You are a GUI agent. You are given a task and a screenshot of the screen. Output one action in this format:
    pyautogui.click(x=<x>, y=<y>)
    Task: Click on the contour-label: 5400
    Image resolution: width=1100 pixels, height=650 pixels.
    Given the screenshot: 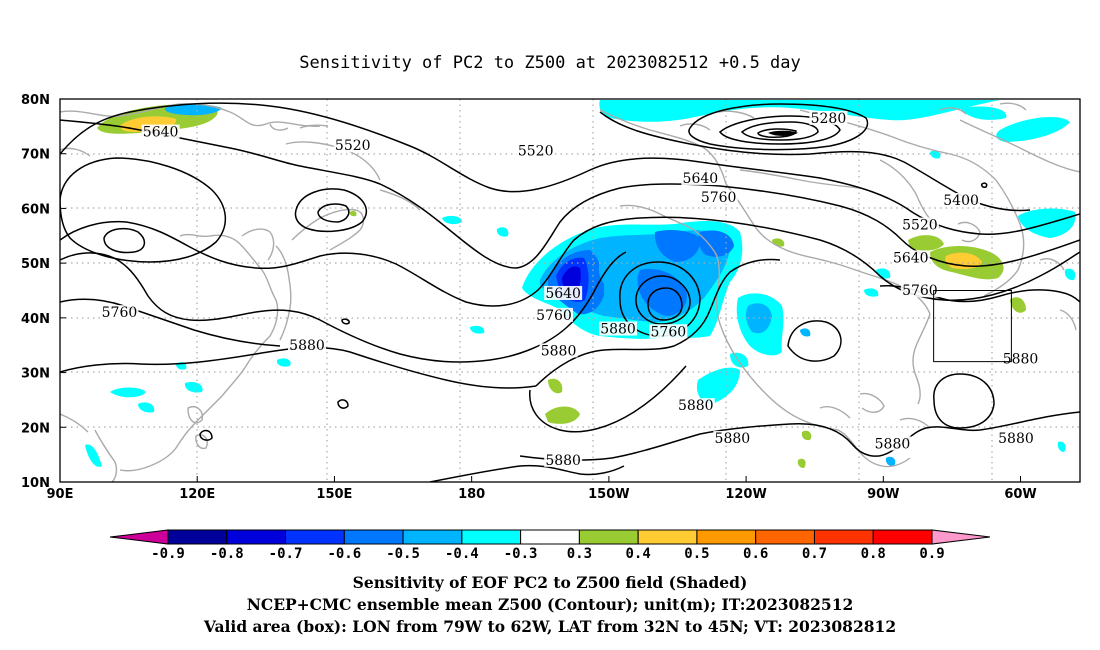 What is the action you would take?
    pyautogui.click(x=961, y=201)
    